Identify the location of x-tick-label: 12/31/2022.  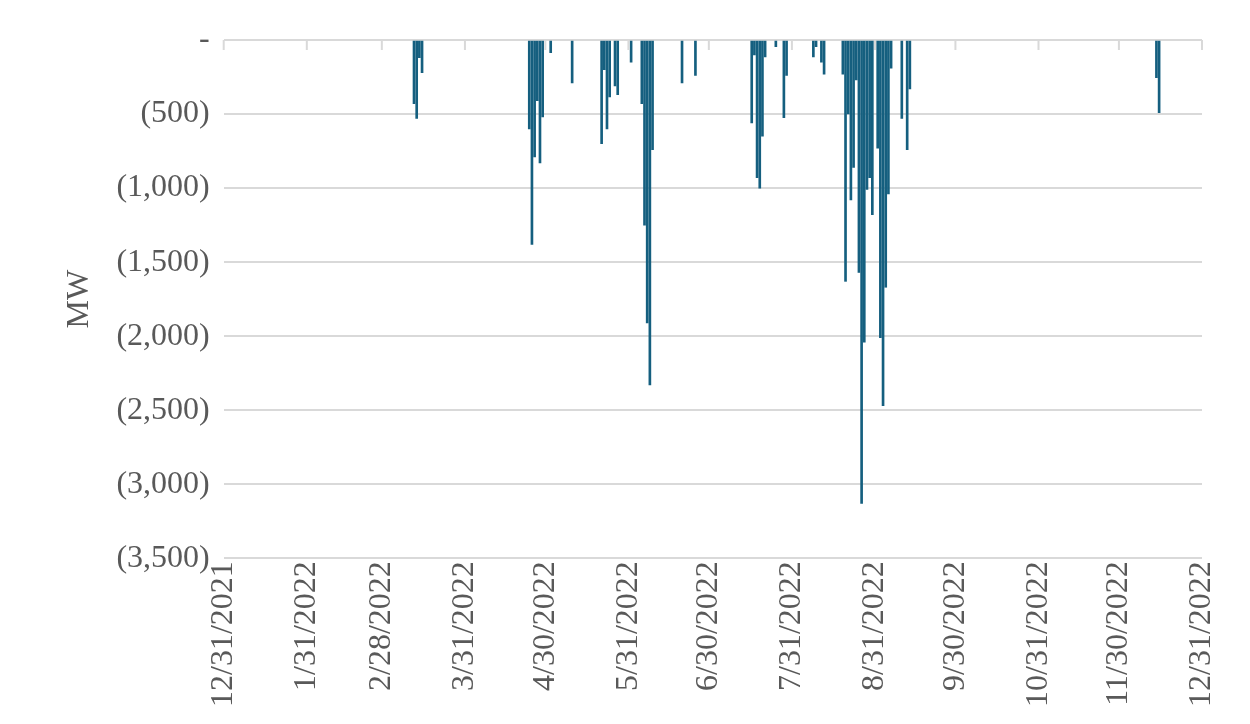
(1199, 634).